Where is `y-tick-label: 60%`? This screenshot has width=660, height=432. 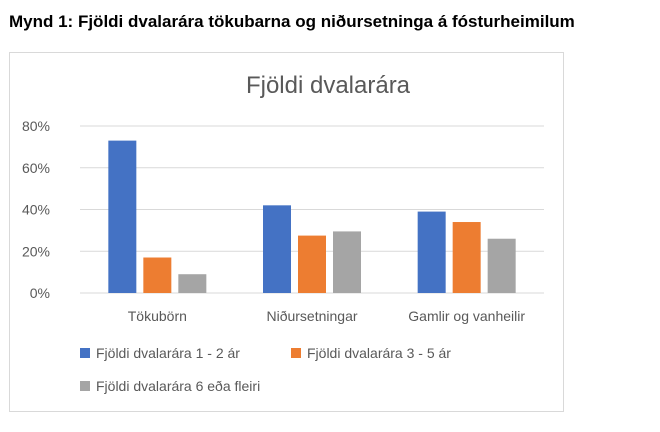 y-tick-label: 60% is located at coordinates (36, 168).